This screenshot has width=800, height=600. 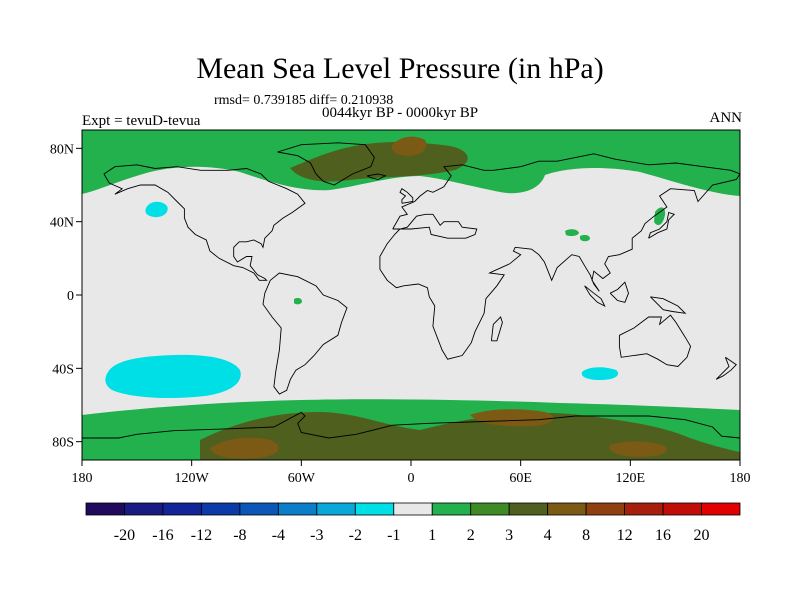 I want to click on colorbar-label: -20, so click(x=124, y=535).